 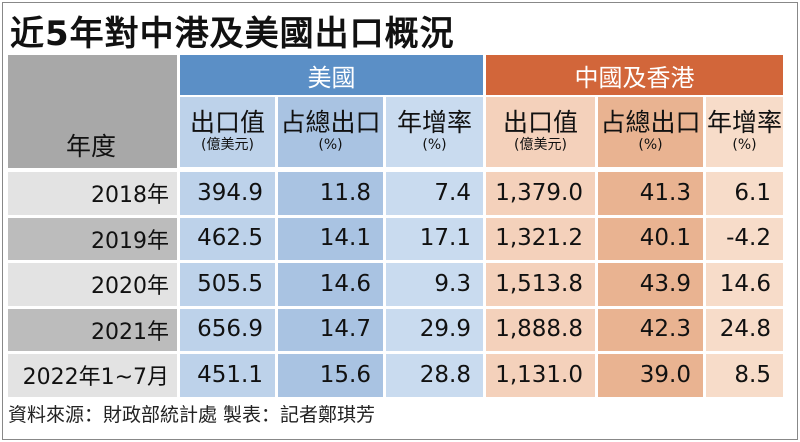 What do you see at coordinates (744, 375) in the screenshot?
I see `table-cell: 8.5` at bounding box center [744, 375].